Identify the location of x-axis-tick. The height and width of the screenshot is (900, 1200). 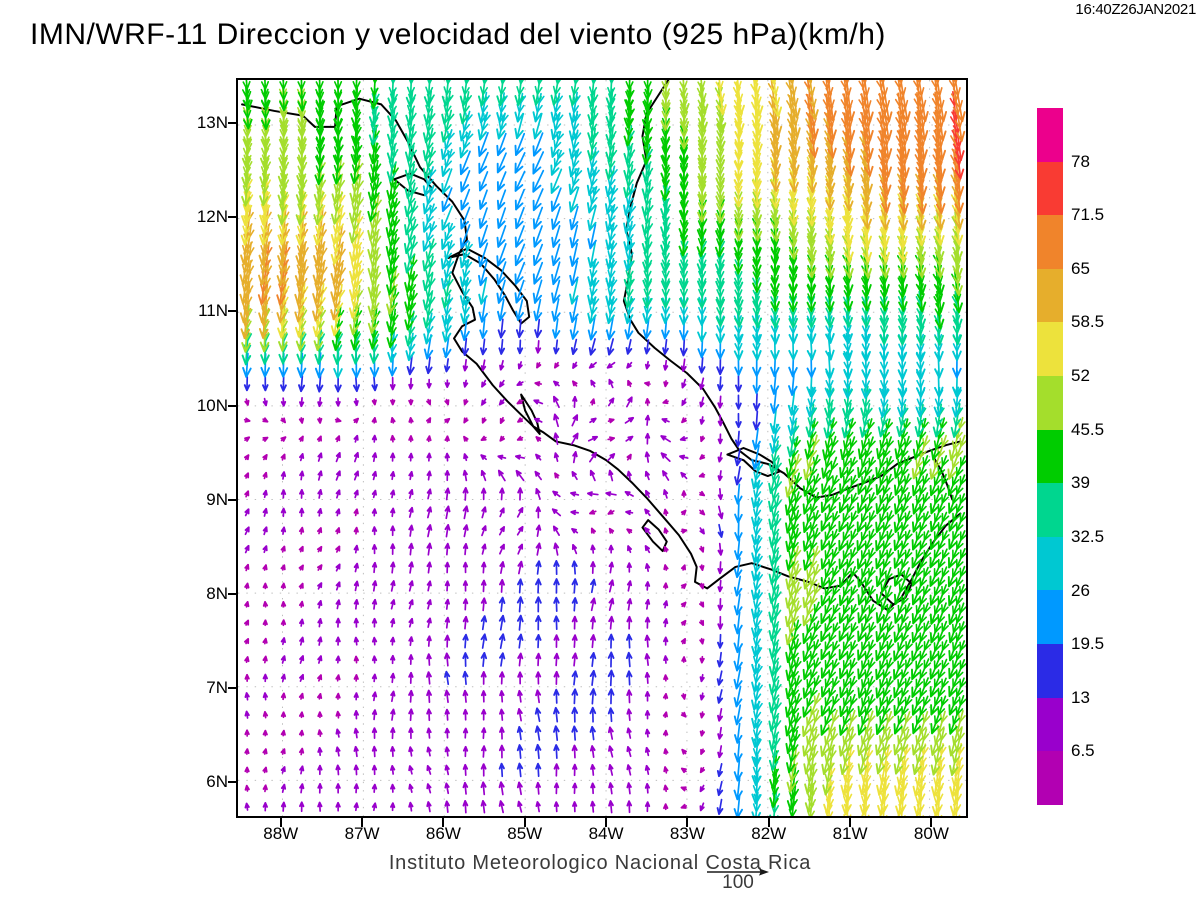
(443, 822).